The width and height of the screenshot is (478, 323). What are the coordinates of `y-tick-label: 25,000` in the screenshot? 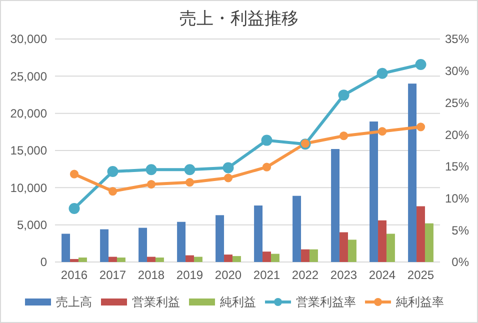 It's located at (29, 76).